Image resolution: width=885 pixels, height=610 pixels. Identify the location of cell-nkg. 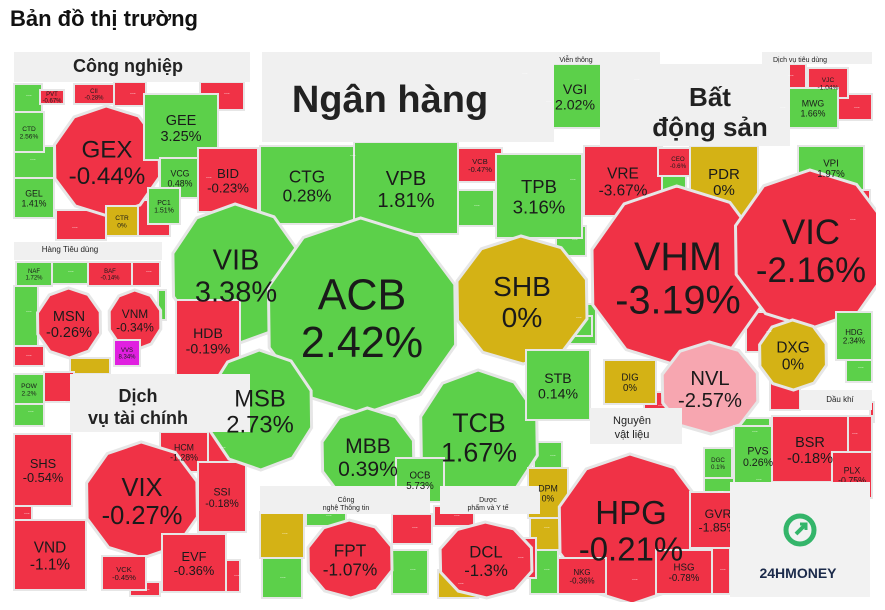
(582, 576).